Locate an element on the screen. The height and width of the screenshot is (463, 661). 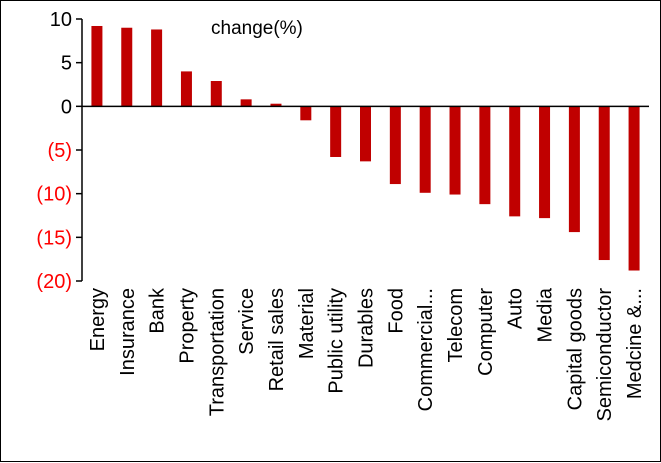
category-label: Property is located at coordinates (187, 326).